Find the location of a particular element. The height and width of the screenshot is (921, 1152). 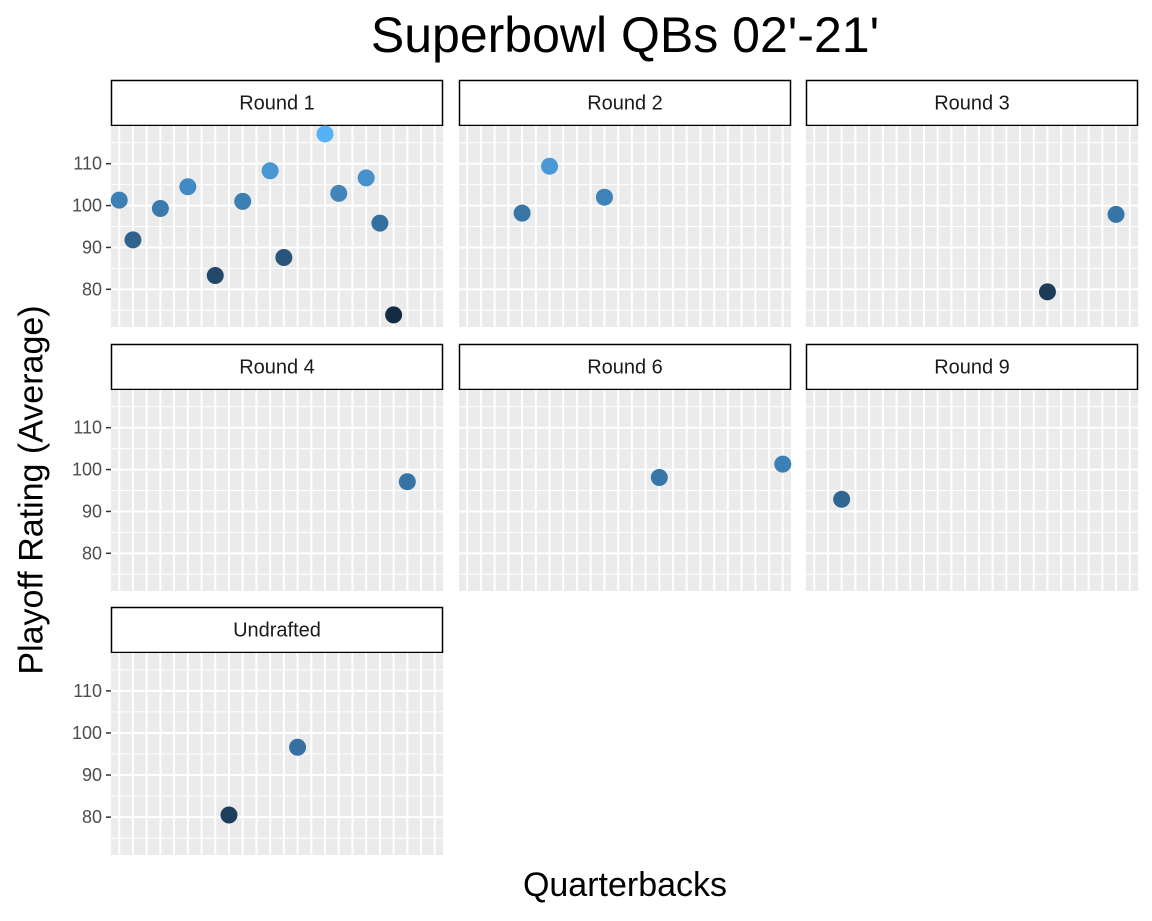

x-axis-label: Quarterbacks is located at coordinates (625, 885).